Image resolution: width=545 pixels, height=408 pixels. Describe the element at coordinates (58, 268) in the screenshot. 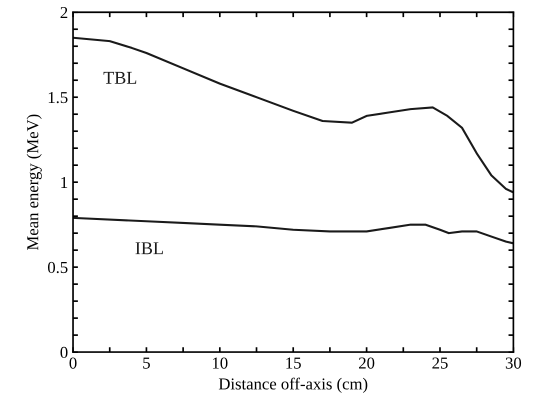

I see `y-tick-label: 0.5` at that location.